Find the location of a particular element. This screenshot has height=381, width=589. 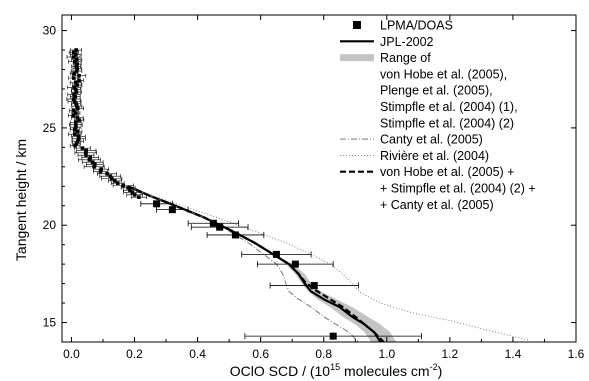

legend-entry: Stimpfle et al. (2004) (1), is located at coordinates (449, 107).